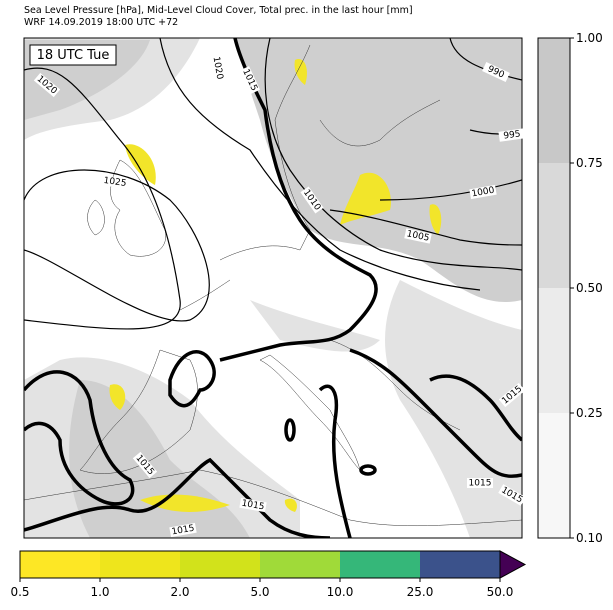 The height and width of the screenshot is (610, 613). What do you see at coordinates (179, 592) in the screenshot?
I see `colorbar-tick-label: 2.0` at bounding box center [179, 592].